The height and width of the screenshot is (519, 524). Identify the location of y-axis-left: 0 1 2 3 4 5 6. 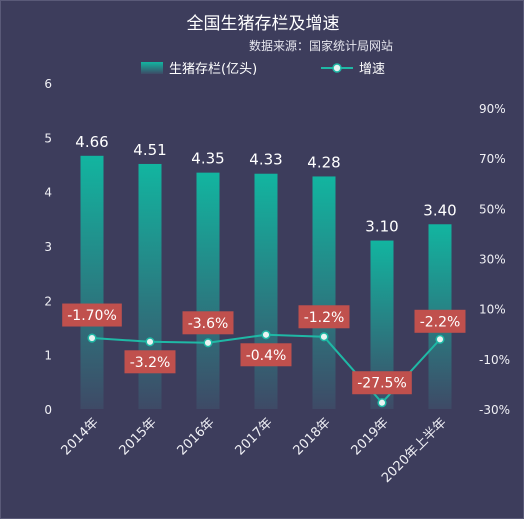
(48, 247).